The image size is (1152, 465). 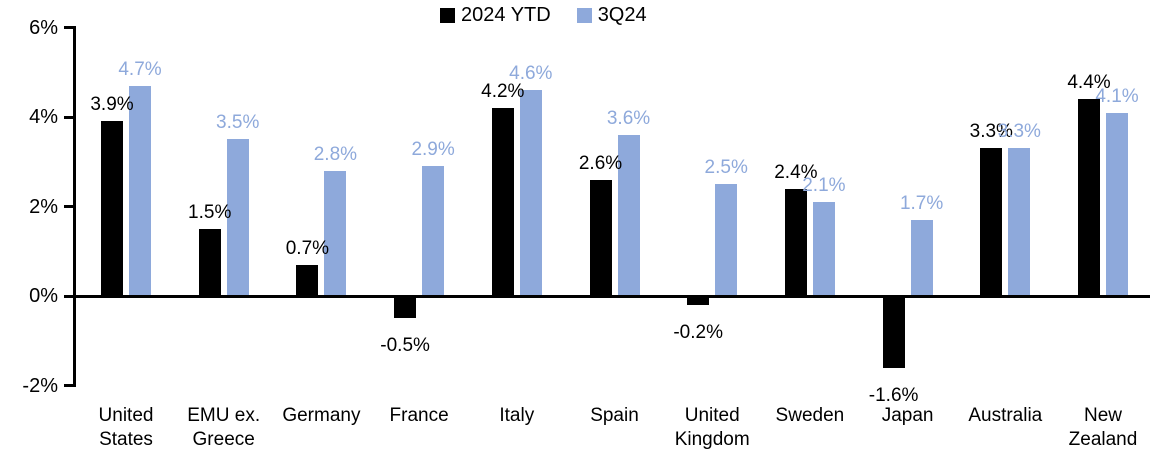 I want to click on x-axis-line, so click(x=611, y=296).